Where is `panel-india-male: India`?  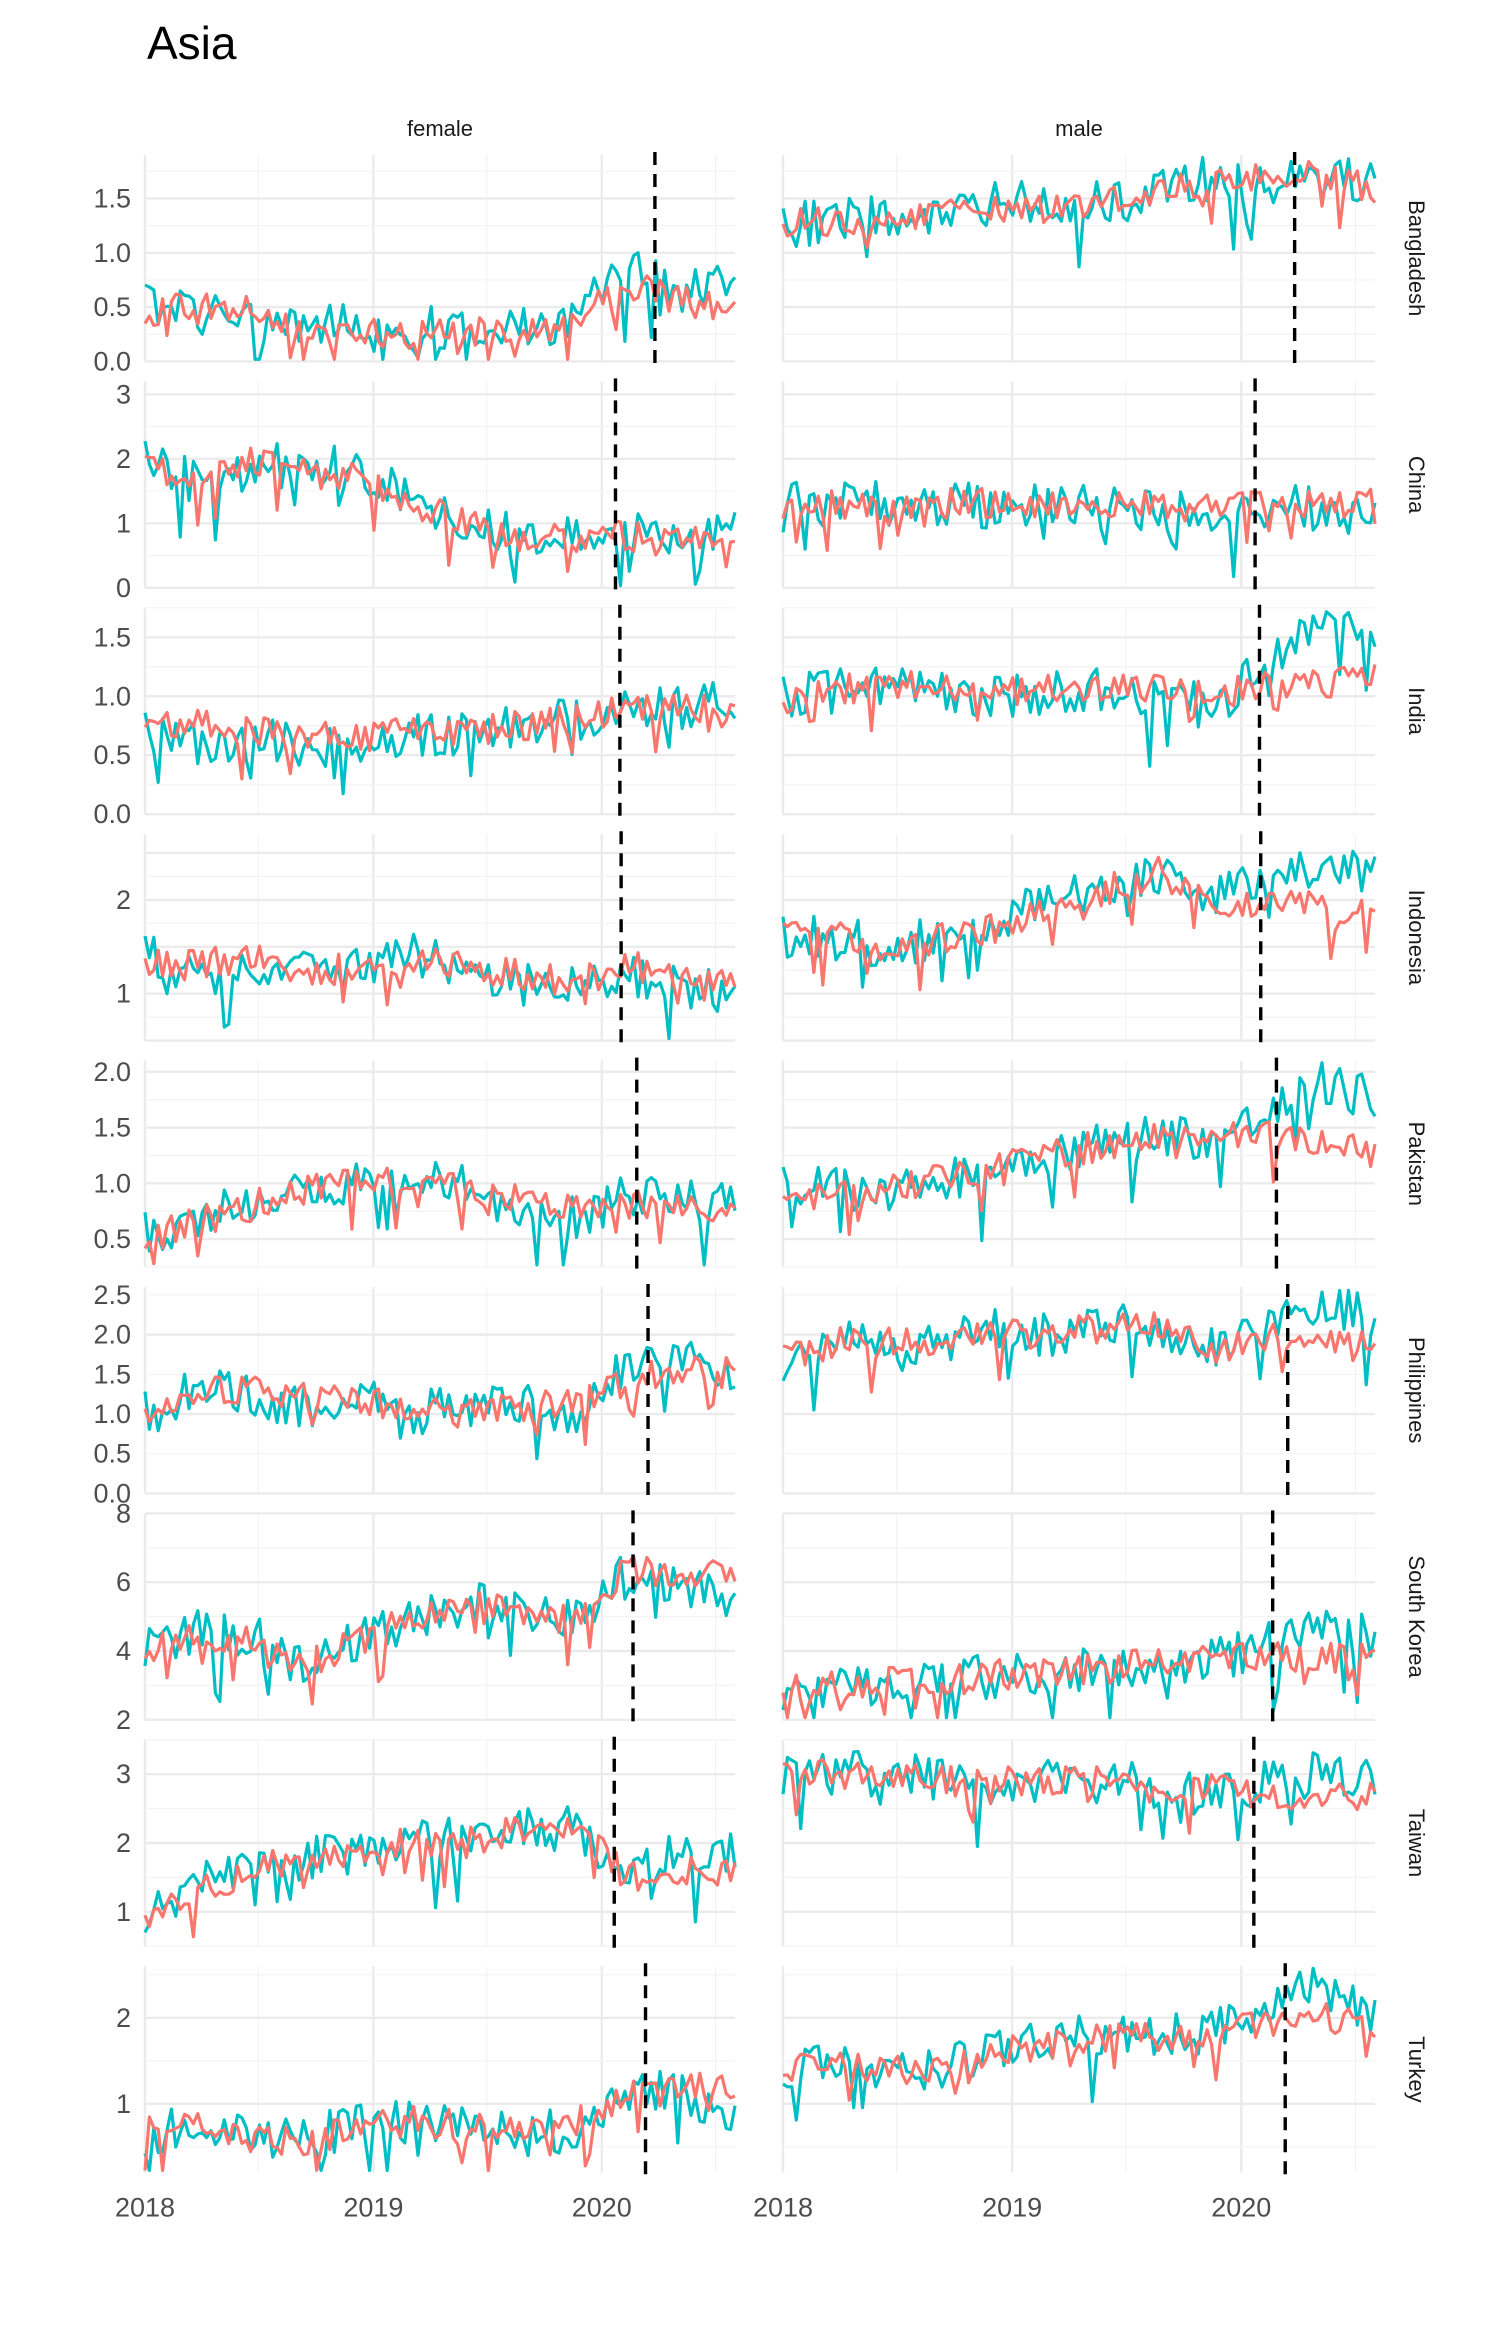
panel-india-male: India is located at coordinates (1105, 711).